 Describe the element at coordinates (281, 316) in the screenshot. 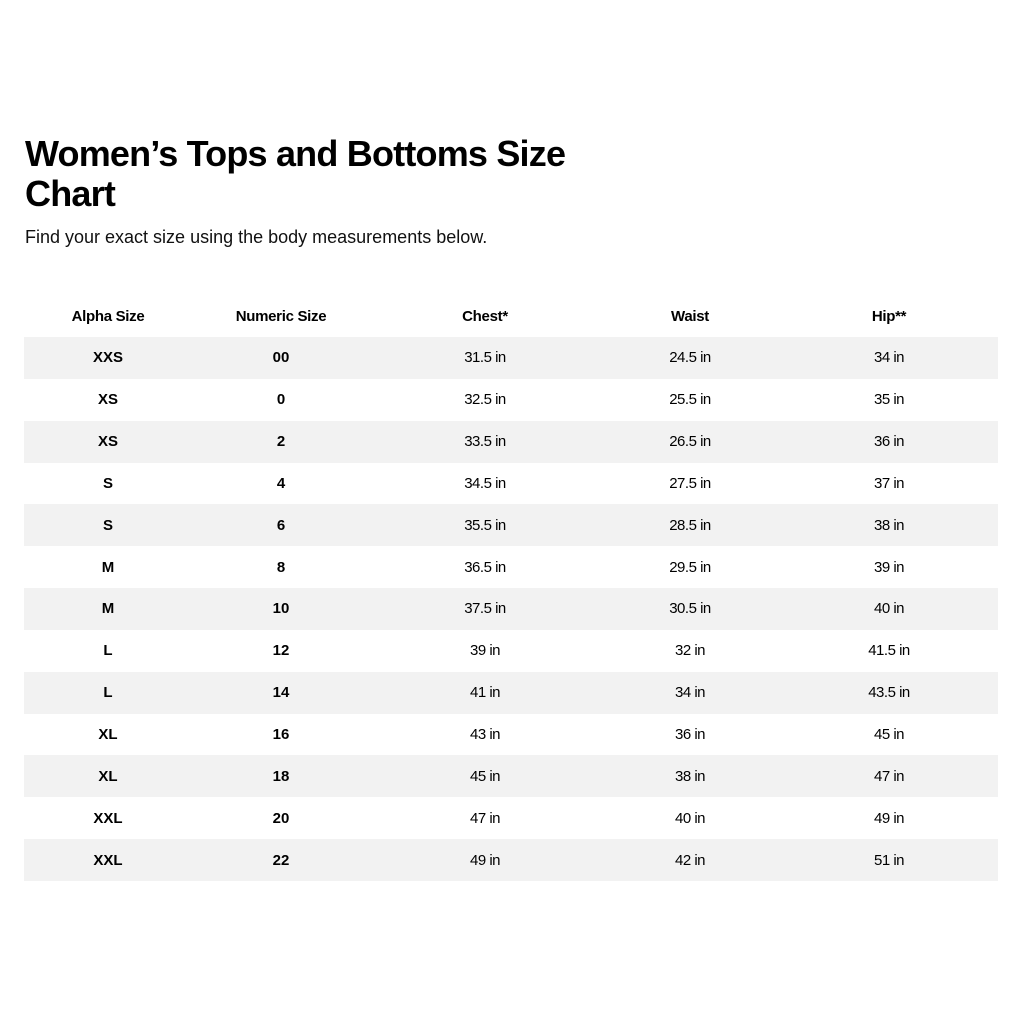

I see `header-numeric-size: Numeric Size` at that location.